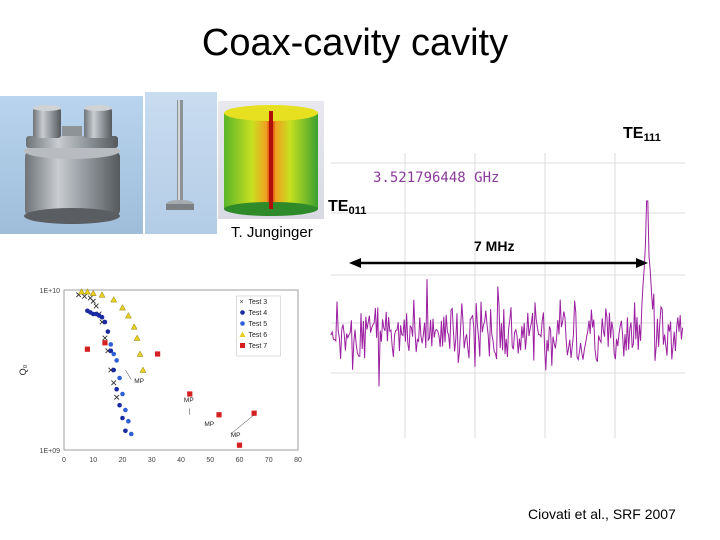 This screenshot has height=540, width=720. Describe the element at coordinates (258, 346) in the screenshot. I see `legend-label: Test 7` at that location.